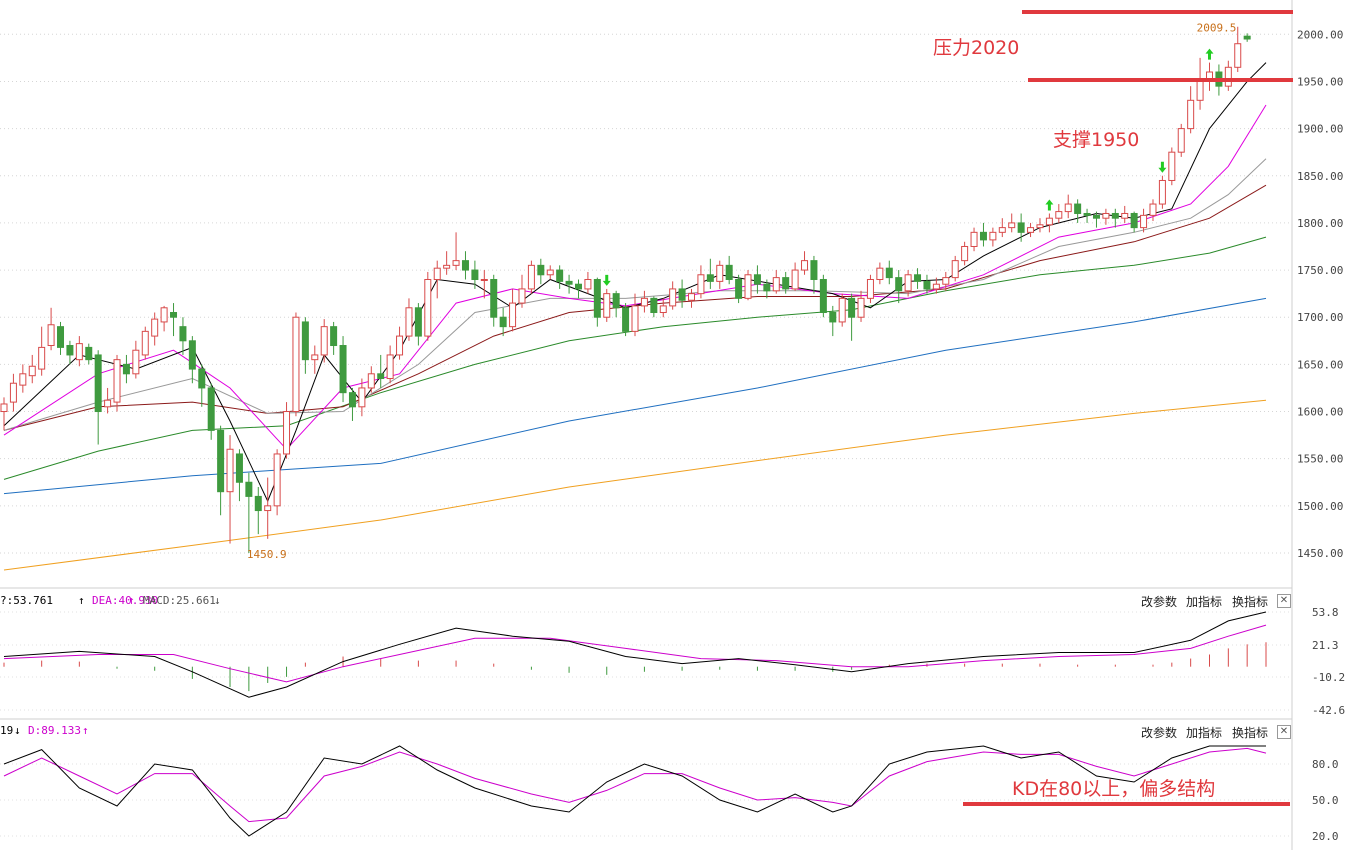 This screenshot has height=850, width=1350. What do you see at coordinates (1159, 733) in the screenshot?
I see `kd-params-button: 改参数` at bounding box center [1159, 733].